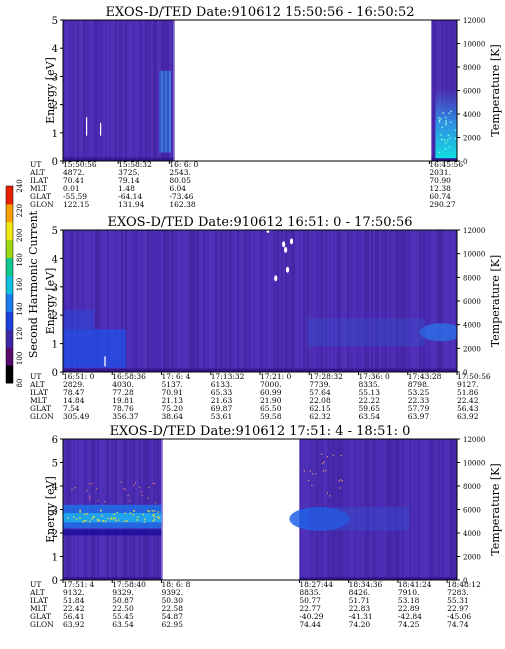 The width and height of the screenshot is (505, 649). Describe the element at coordinates (438, 332) in the screenshot. I see `blue-blob` at that location.